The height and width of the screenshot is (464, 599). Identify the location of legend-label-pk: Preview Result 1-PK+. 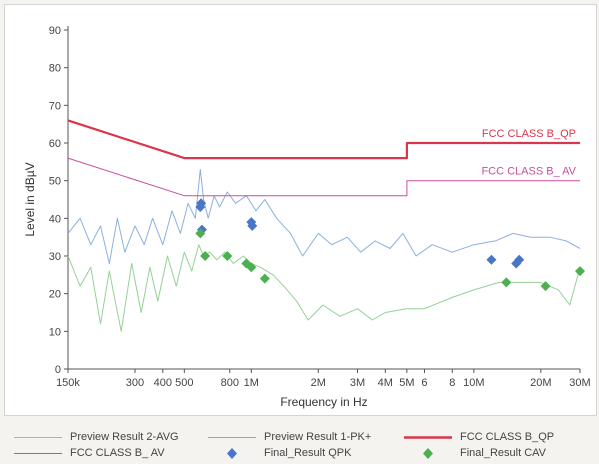
(318, 437).